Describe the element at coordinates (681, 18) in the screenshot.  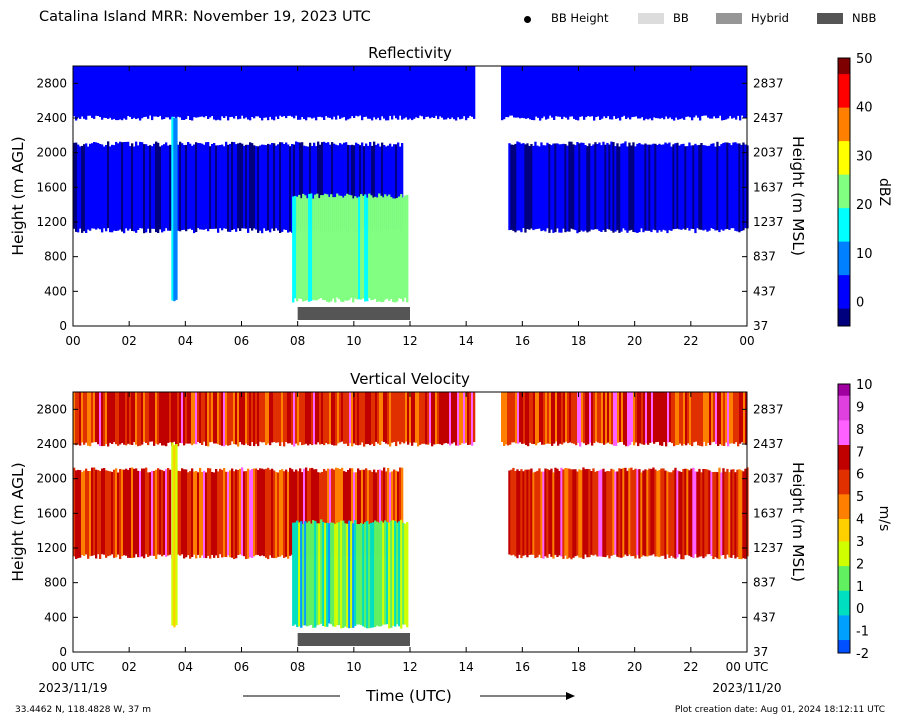
I see `legend-bb: BB` at that location.